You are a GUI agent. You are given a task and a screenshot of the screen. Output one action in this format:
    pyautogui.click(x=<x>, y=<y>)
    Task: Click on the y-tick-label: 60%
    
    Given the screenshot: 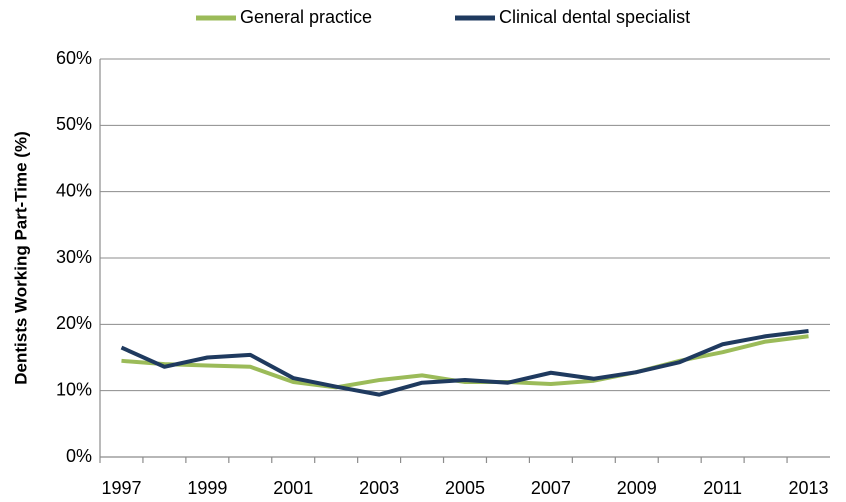 What is the action you would take?
    pyautogui.click(x=74, y=58)
    